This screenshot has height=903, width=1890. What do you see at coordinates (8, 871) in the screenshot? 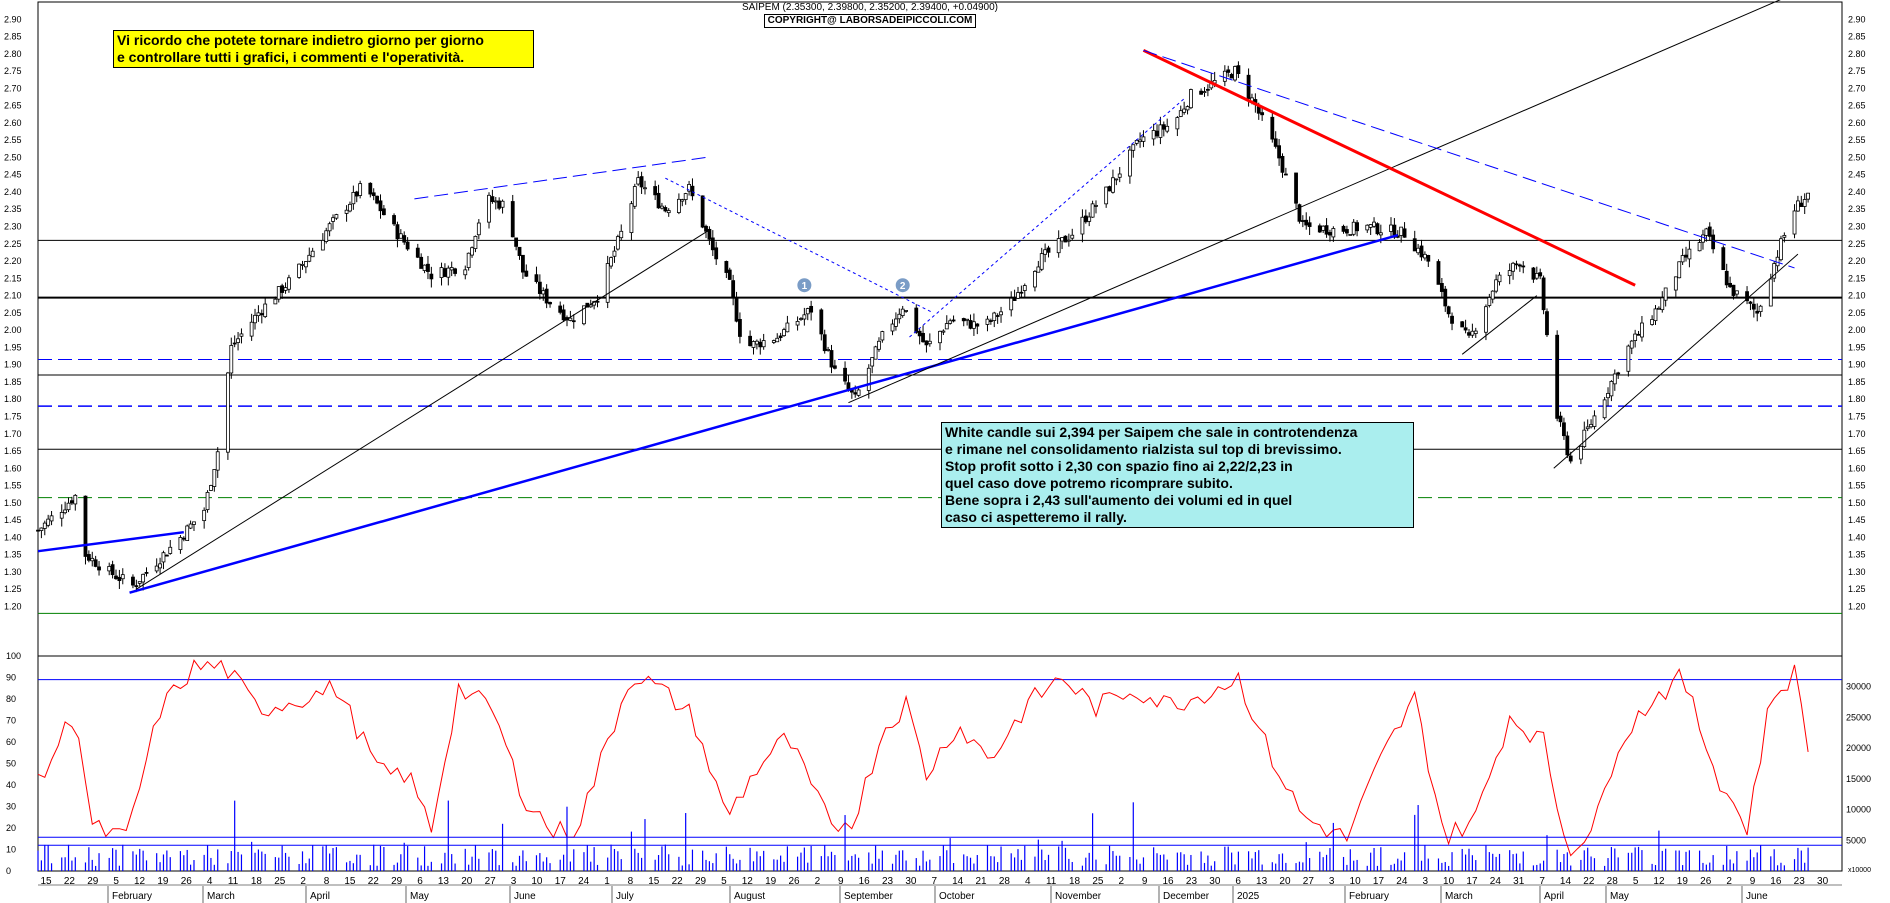
I see `oscillator-tick-0: 0` at bounding box center [8, 871].